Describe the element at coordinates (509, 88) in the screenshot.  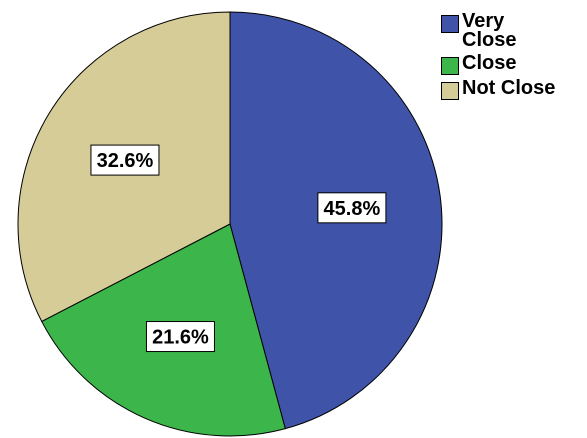
I see `legend-label-not-close: Not Close` at that location.